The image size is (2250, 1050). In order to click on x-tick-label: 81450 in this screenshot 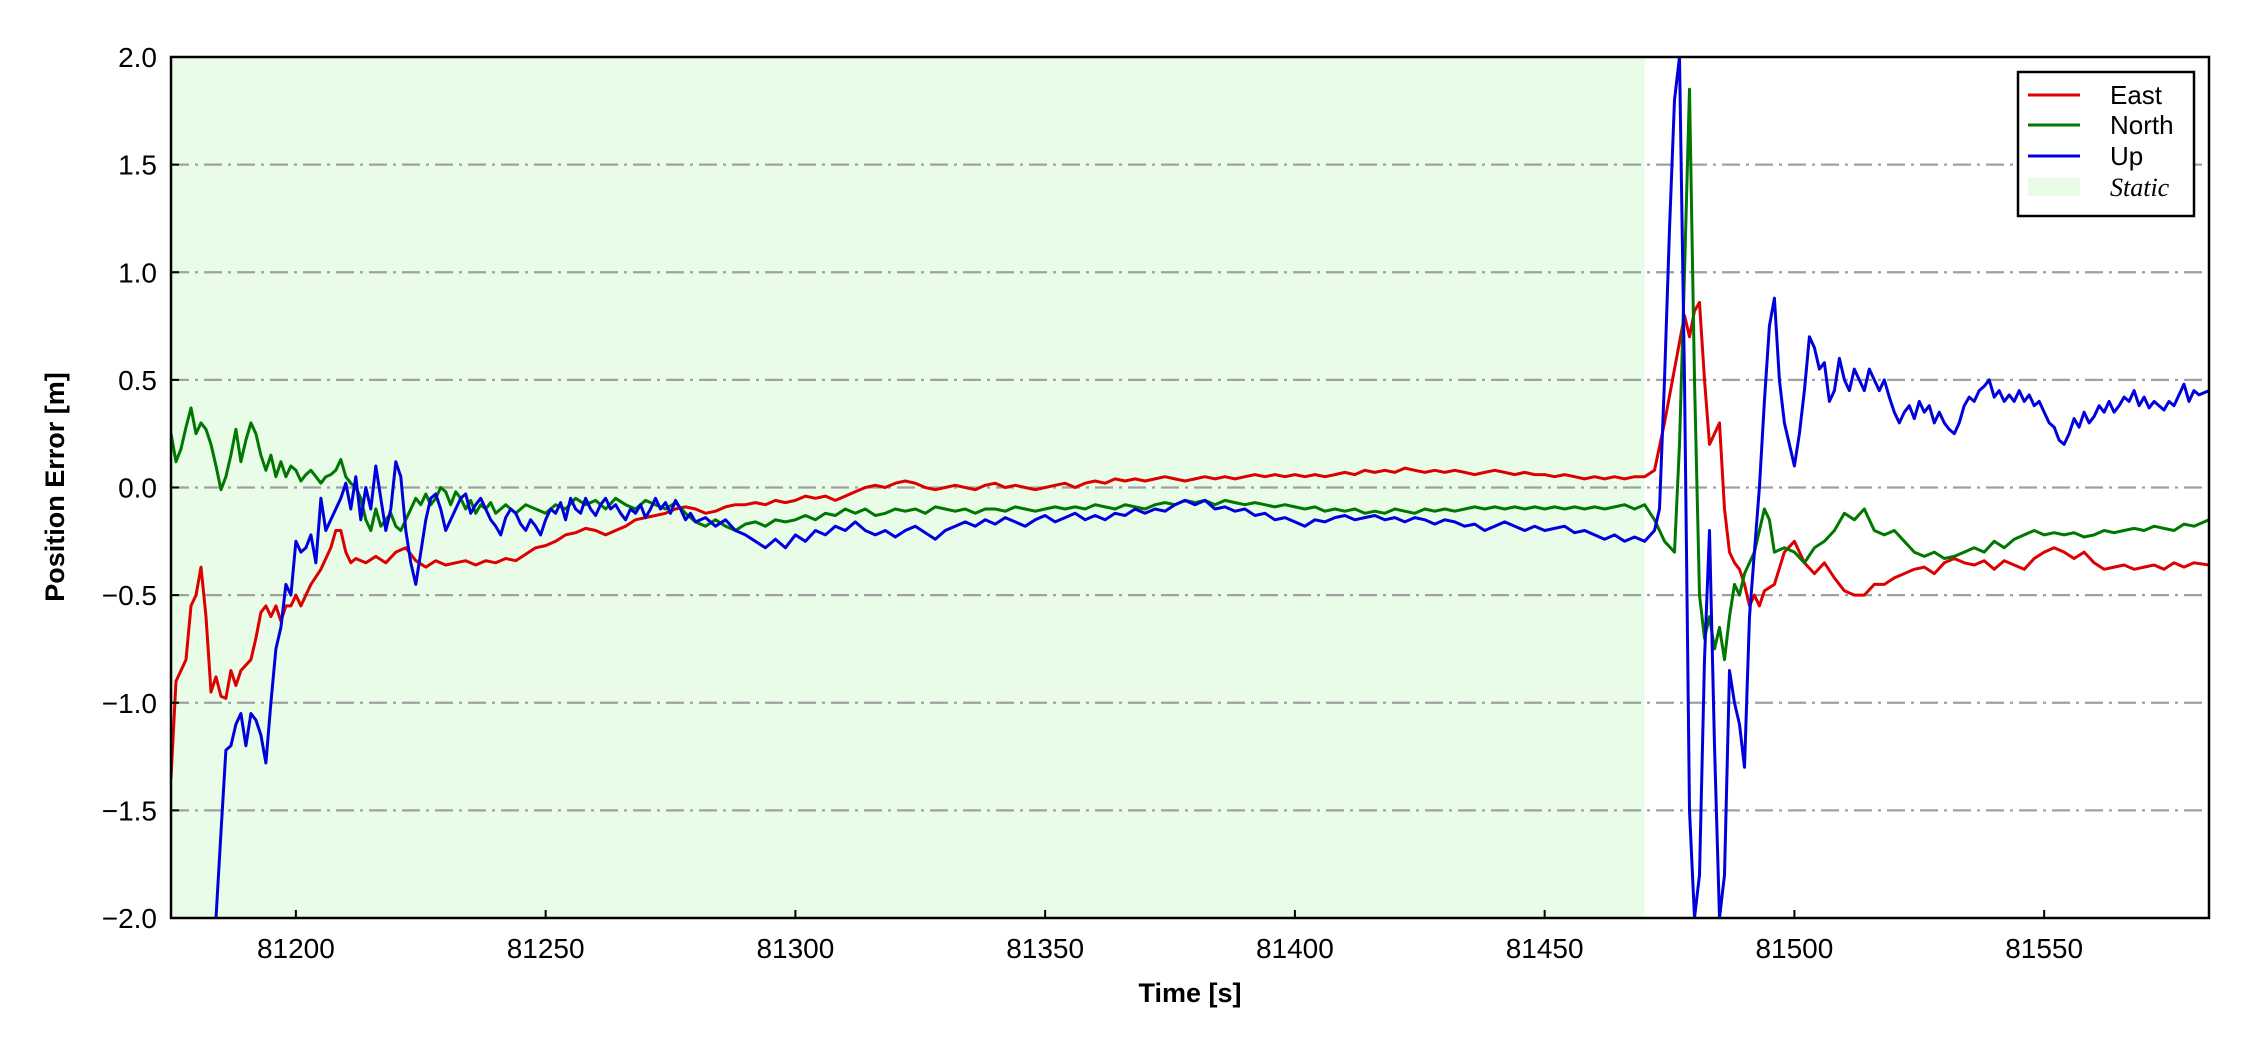, I will do `click(1545, 948)`.